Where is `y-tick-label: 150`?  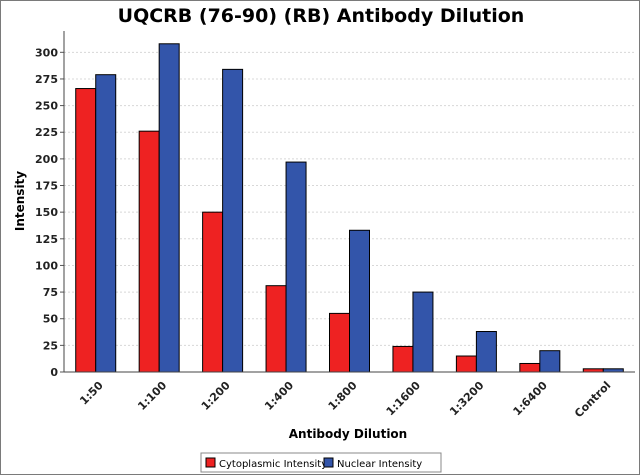 y-tick-label: 150 is located at coordinates (46, 212).